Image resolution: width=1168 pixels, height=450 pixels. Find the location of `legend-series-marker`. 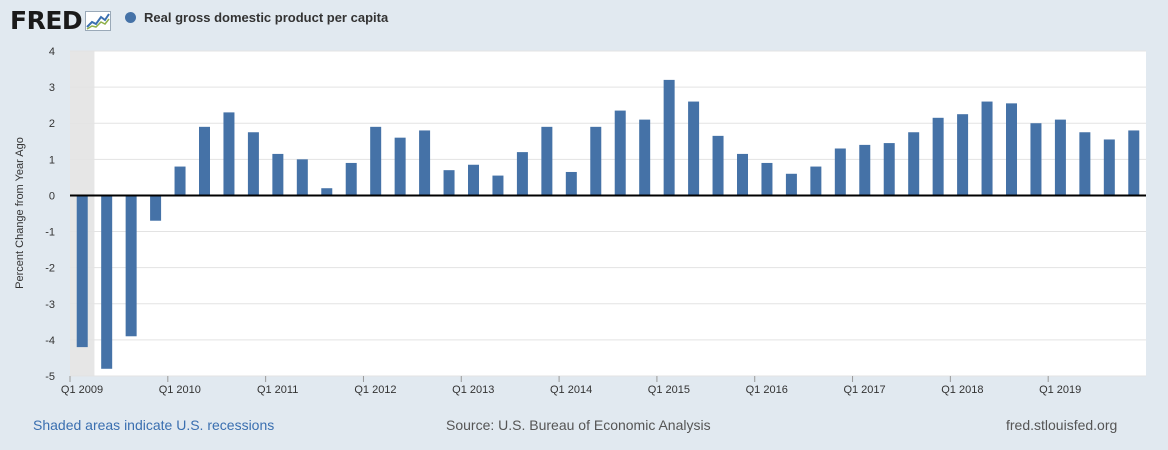

legend-series-marker is located at coordinates (130, 17).